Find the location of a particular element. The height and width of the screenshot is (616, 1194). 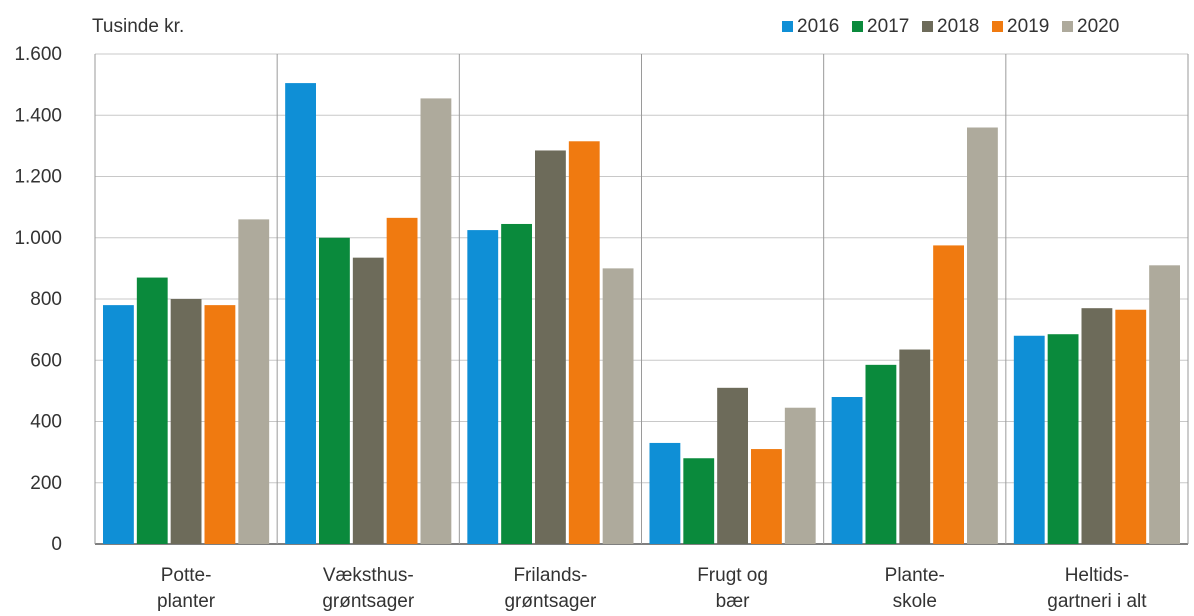

y-tick-label: 600 is located at coordinates (46, 360).